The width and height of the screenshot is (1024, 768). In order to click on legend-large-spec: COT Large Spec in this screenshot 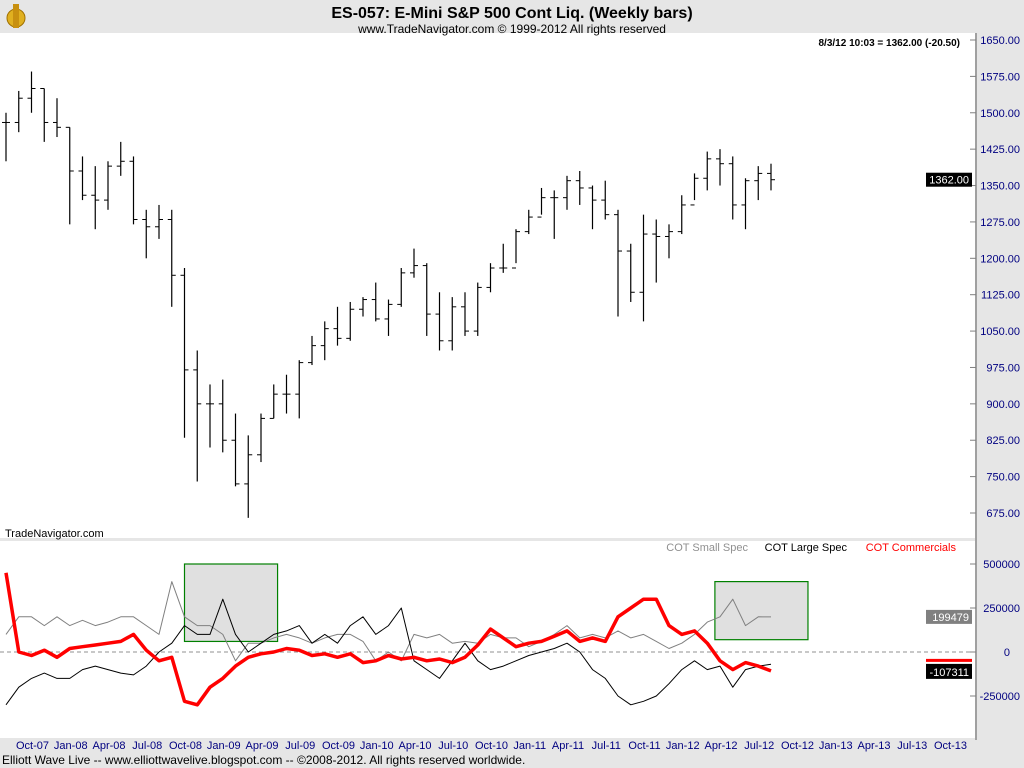, I will do `click(806, 548)`.